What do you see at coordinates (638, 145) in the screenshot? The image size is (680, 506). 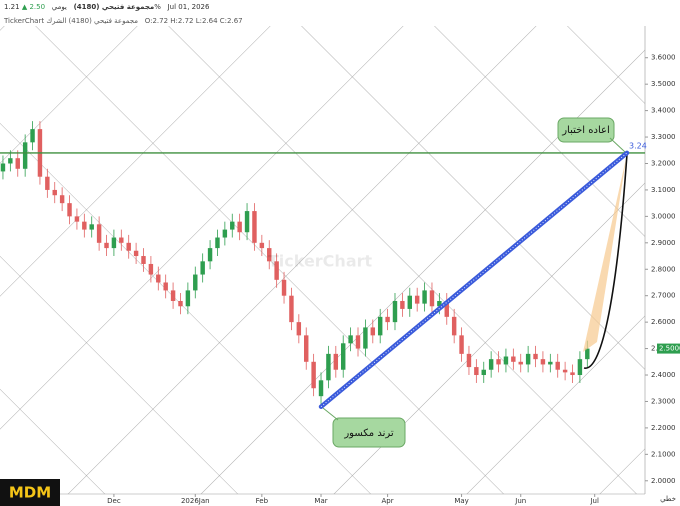 I see `resistance-label: 3.24` at bounding box center [638, 145].